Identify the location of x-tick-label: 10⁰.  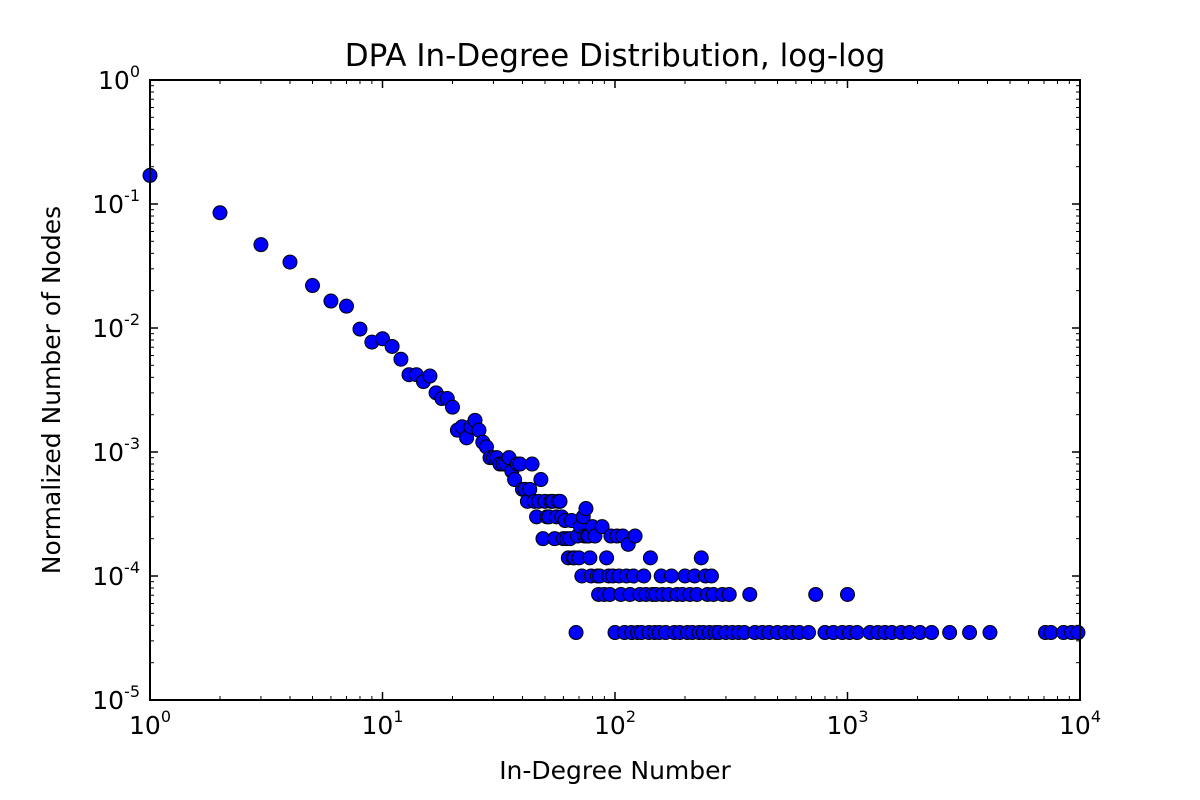
(150, 723).